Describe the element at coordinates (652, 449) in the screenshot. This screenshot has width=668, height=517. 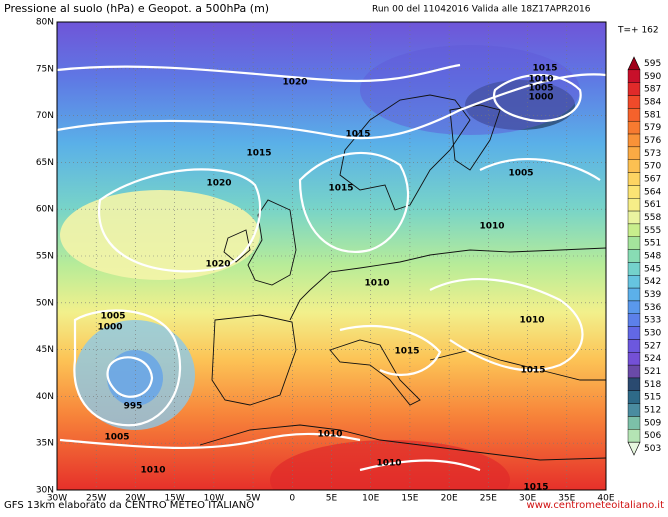
I see `colorbar-label: 503` at that location.